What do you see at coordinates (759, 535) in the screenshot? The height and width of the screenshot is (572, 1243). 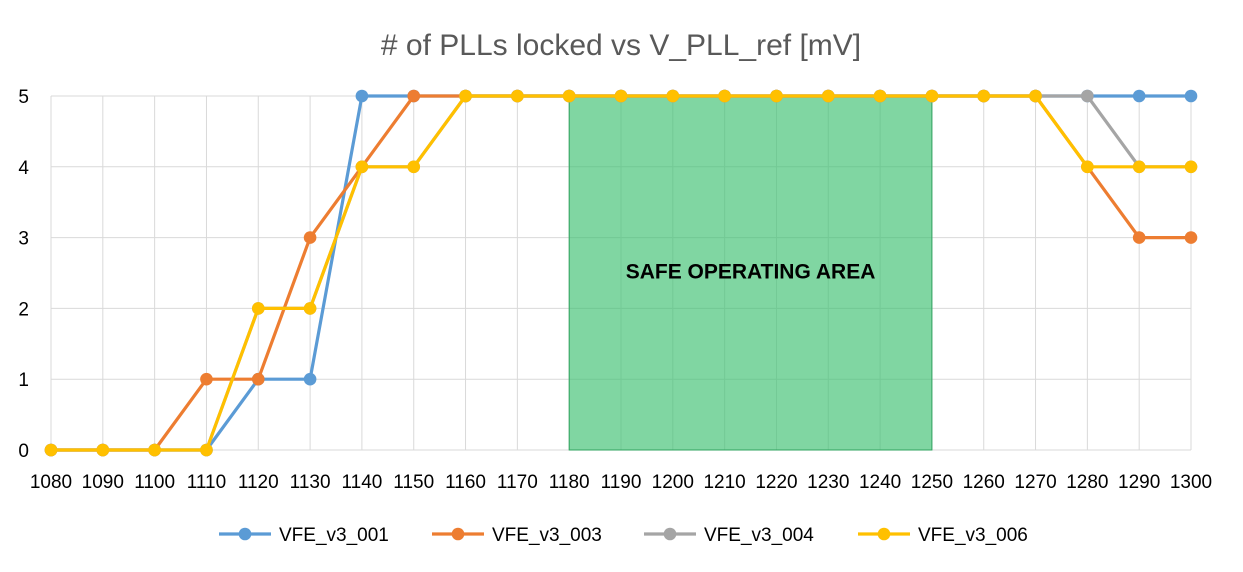 I see `legend-label-VFE_v3_004: VFE_v3_004` at bounding box center [759, 535].